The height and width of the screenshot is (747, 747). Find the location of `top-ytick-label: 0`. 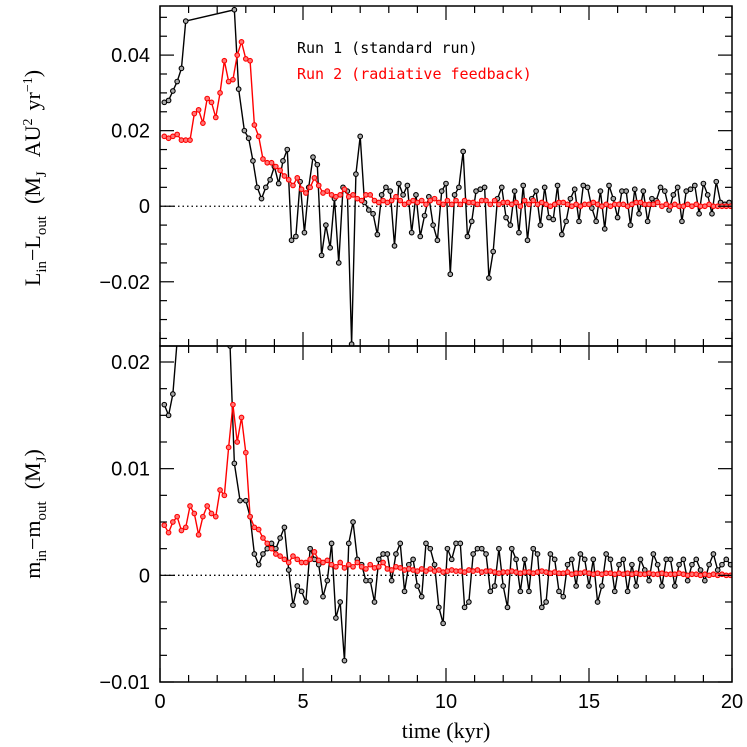

top-ytick-label: 0 is located at coordinates (144, 207).